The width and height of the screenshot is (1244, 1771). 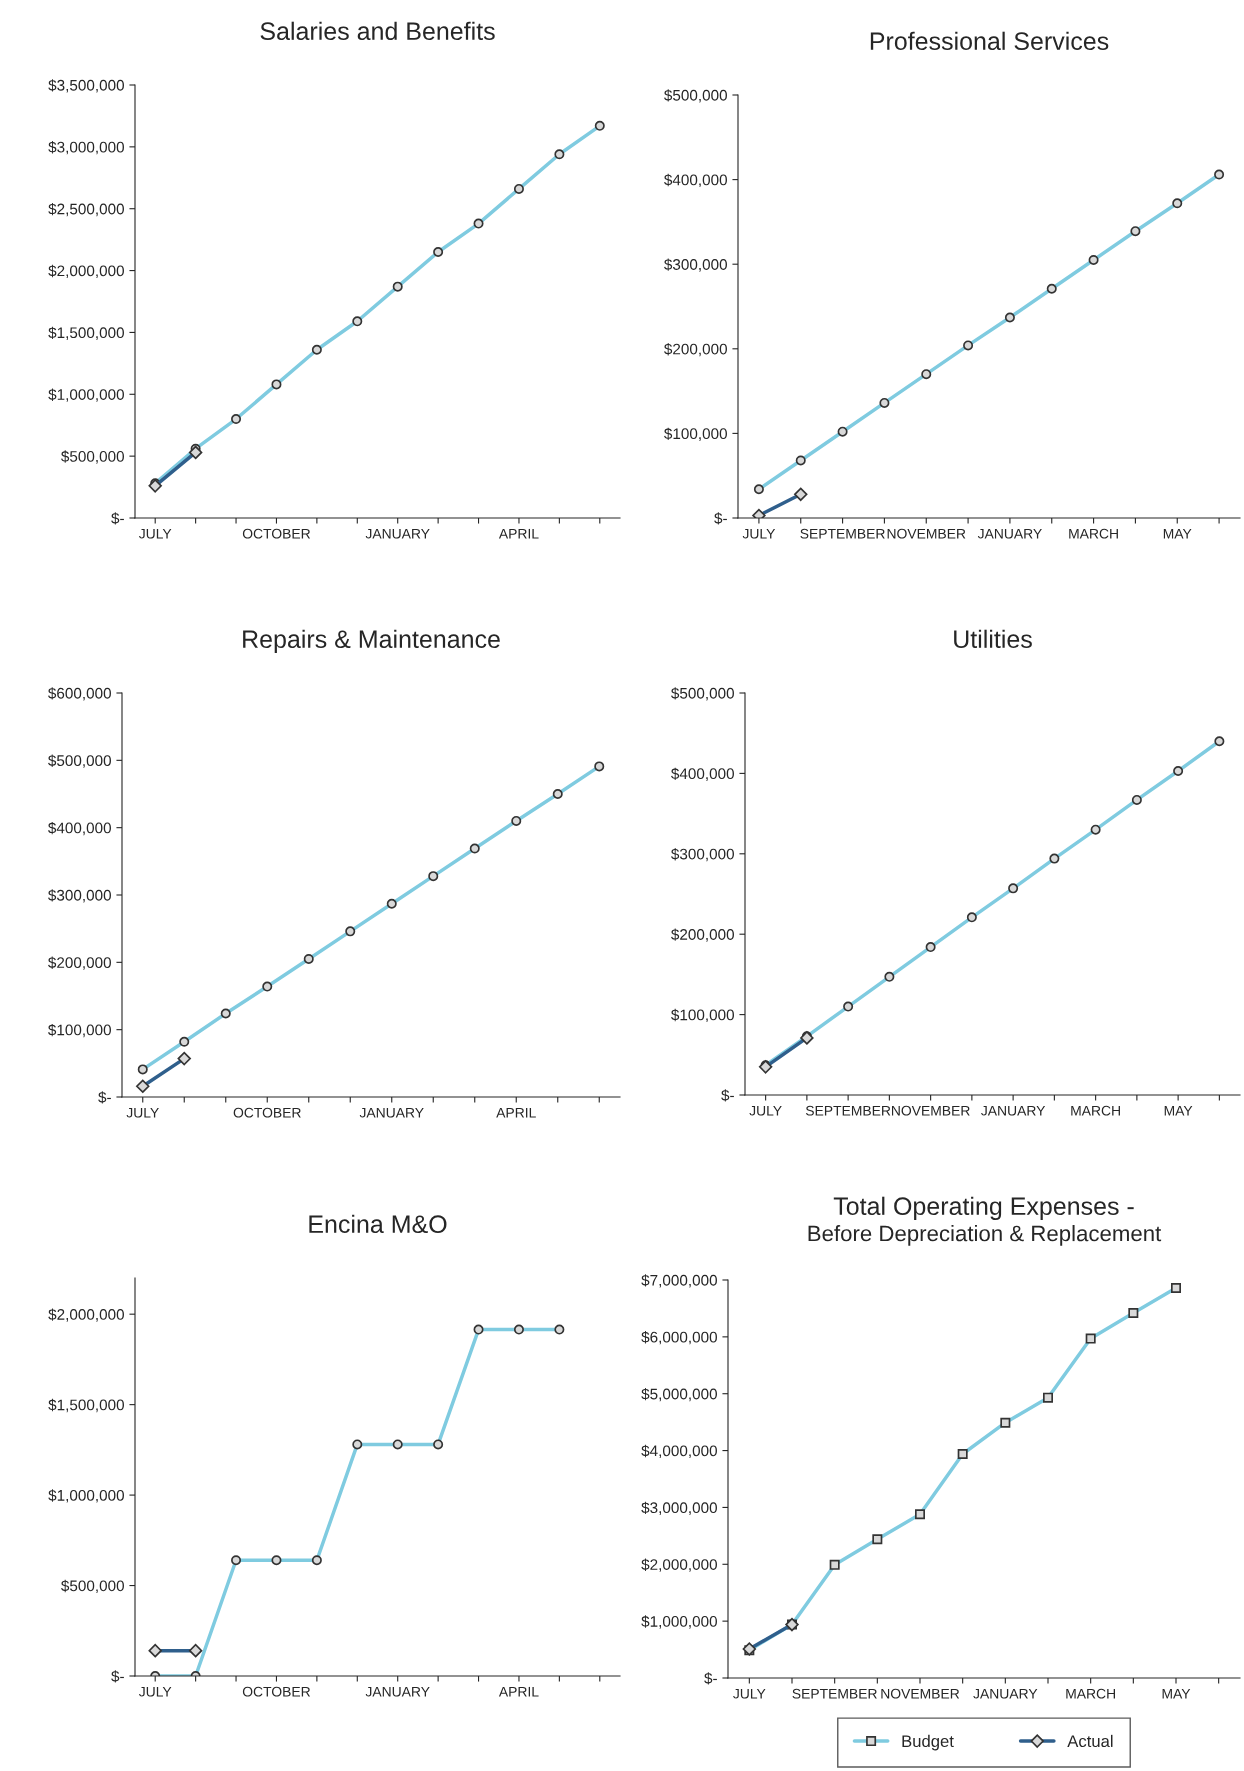 What do you see at coordinates (679, 1281) in the screenshot?
I see `y-tick-label: $7,000,000` at bounding box center [679, 1281].